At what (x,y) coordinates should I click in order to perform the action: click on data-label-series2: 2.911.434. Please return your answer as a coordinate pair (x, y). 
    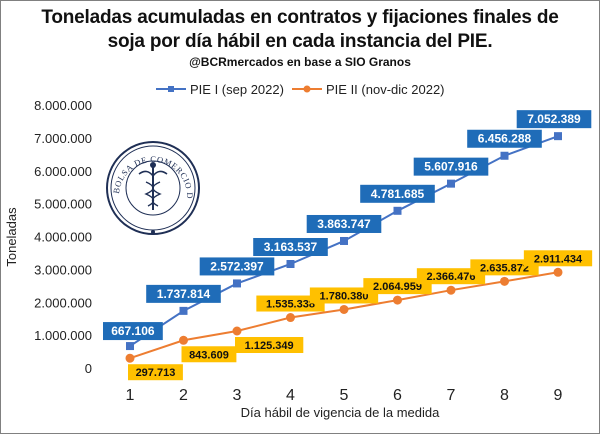
    Looking at the image, I should click on (558, 258).